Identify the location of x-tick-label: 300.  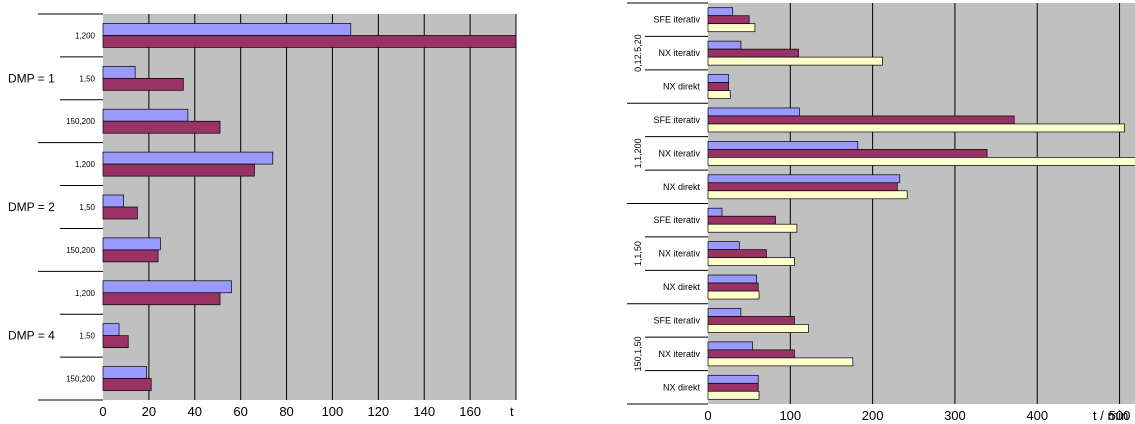
(955, 415).